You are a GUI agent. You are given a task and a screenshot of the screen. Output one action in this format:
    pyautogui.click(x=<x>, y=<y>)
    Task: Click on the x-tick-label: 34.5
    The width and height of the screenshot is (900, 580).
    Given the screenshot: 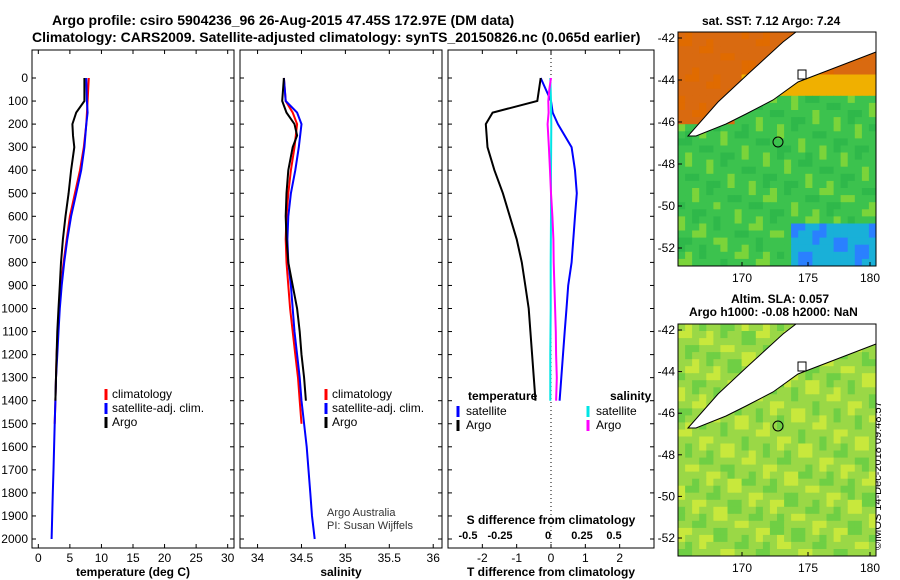 What is the action you would take?
    pyautogui.click(x=302, y=558)
    